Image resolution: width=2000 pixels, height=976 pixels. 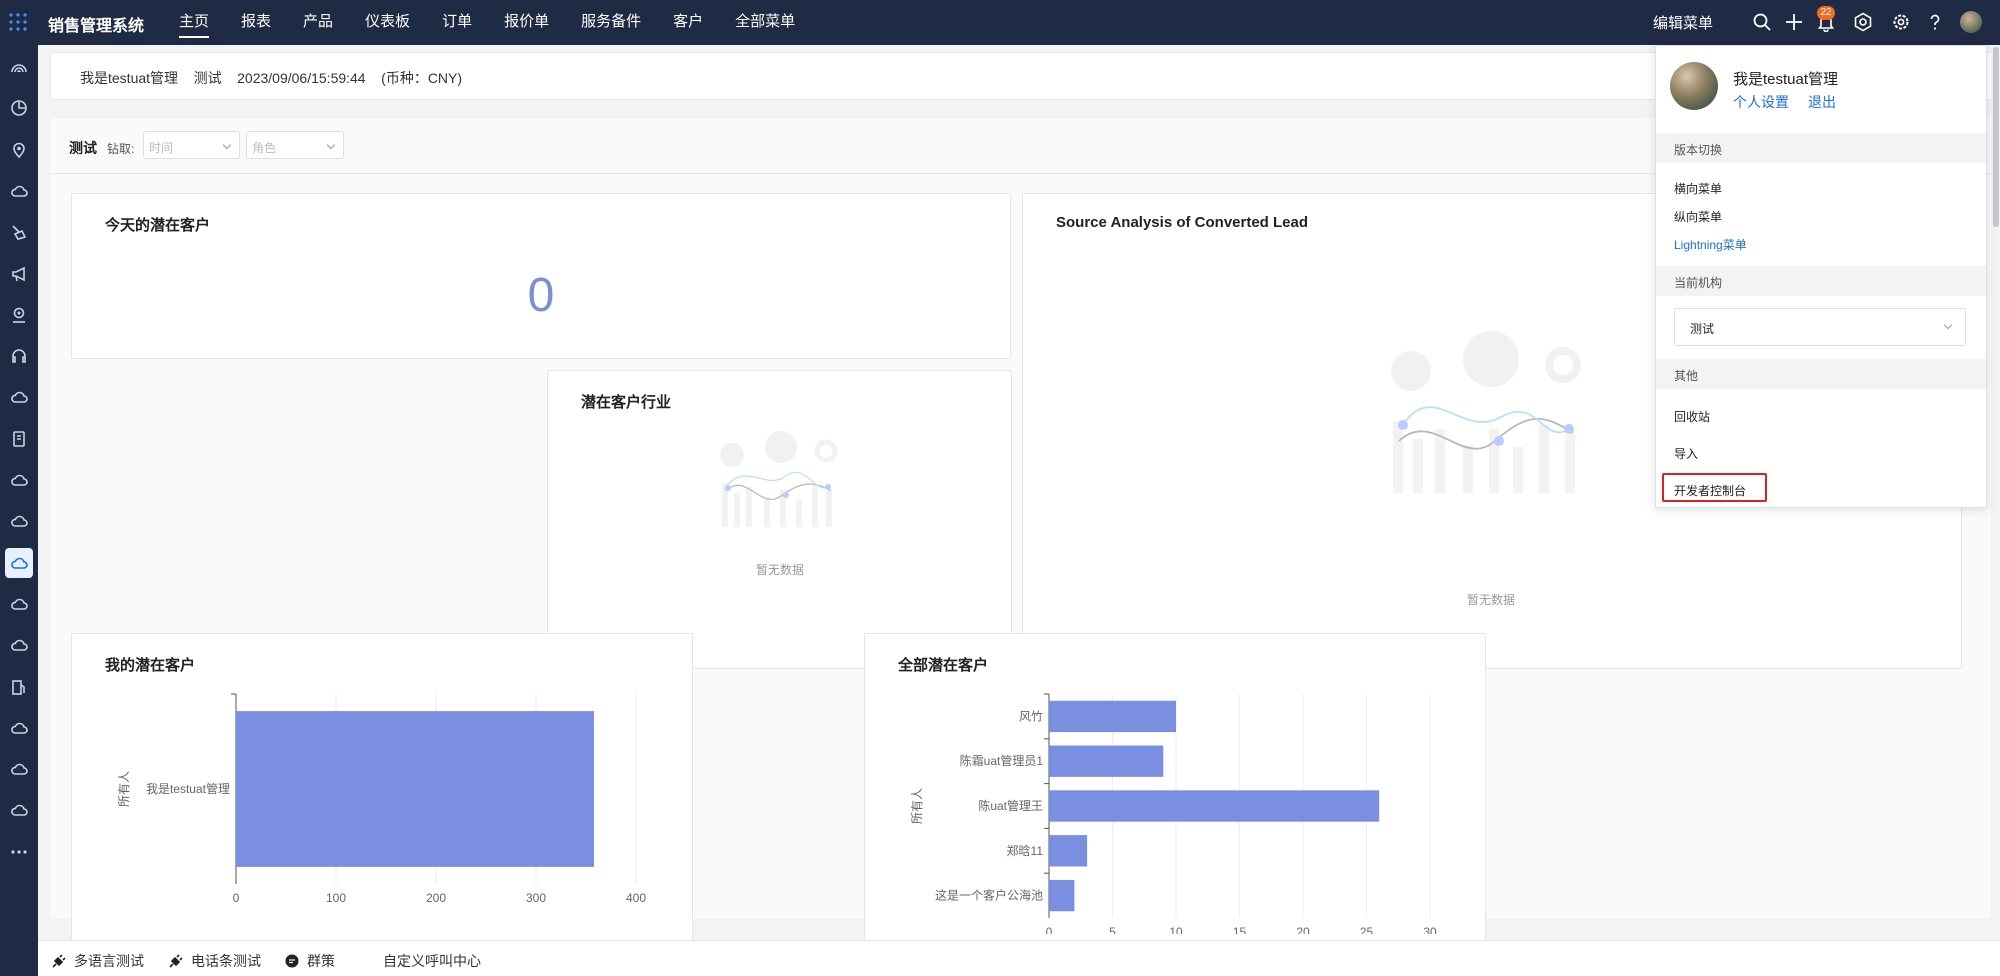 What do you see at coordinates (765, 21) in the screenshot?
I see `nav-item-all-menus: 全部菜单` at bounding box center [765, 21].